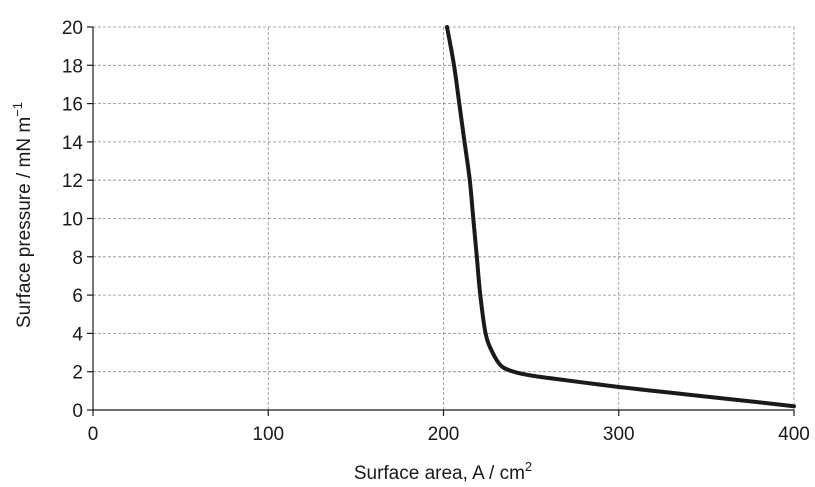 This screenshot has height=487, width=815. What do you see at coordinates (72, 66) in the screenshot?
I see `y-tick-label: 18` at bounding box center [72, 66].